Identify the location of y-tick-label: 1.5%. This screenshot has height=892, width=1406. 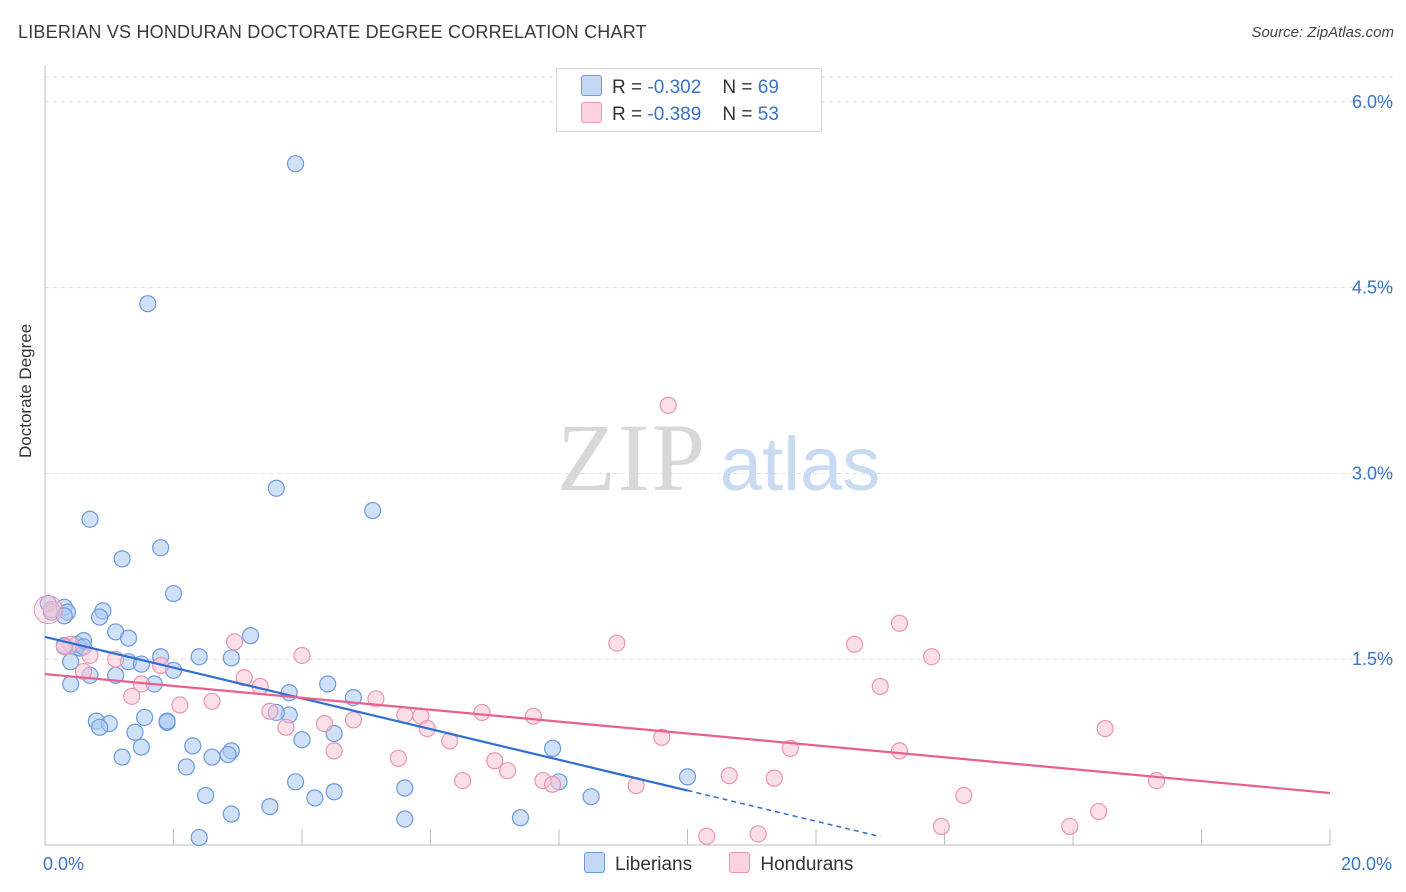
(1372, 659).